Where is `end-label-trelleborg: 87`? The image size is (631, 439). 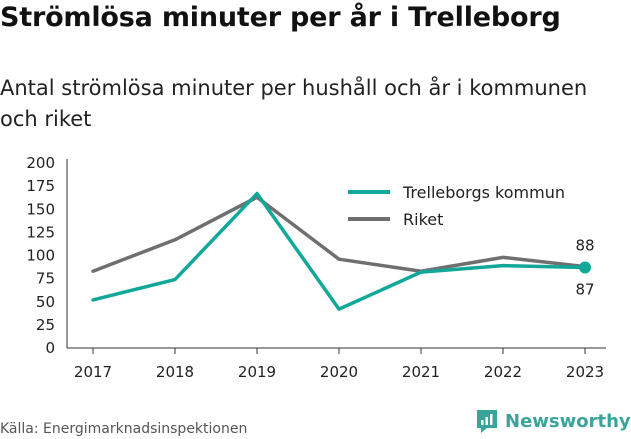
end-label-trelleborg: 87 is located at coordinates (584, 290).